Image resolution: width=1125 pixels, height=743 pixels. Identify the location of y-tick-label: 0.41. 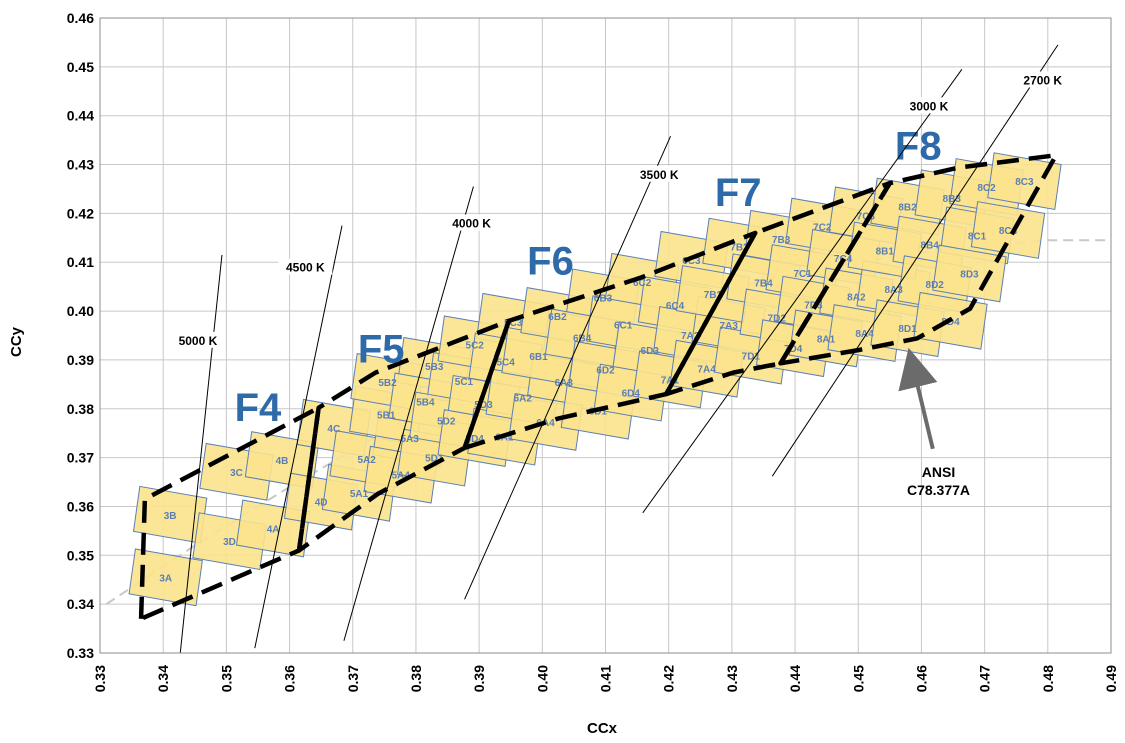
(80, 262).